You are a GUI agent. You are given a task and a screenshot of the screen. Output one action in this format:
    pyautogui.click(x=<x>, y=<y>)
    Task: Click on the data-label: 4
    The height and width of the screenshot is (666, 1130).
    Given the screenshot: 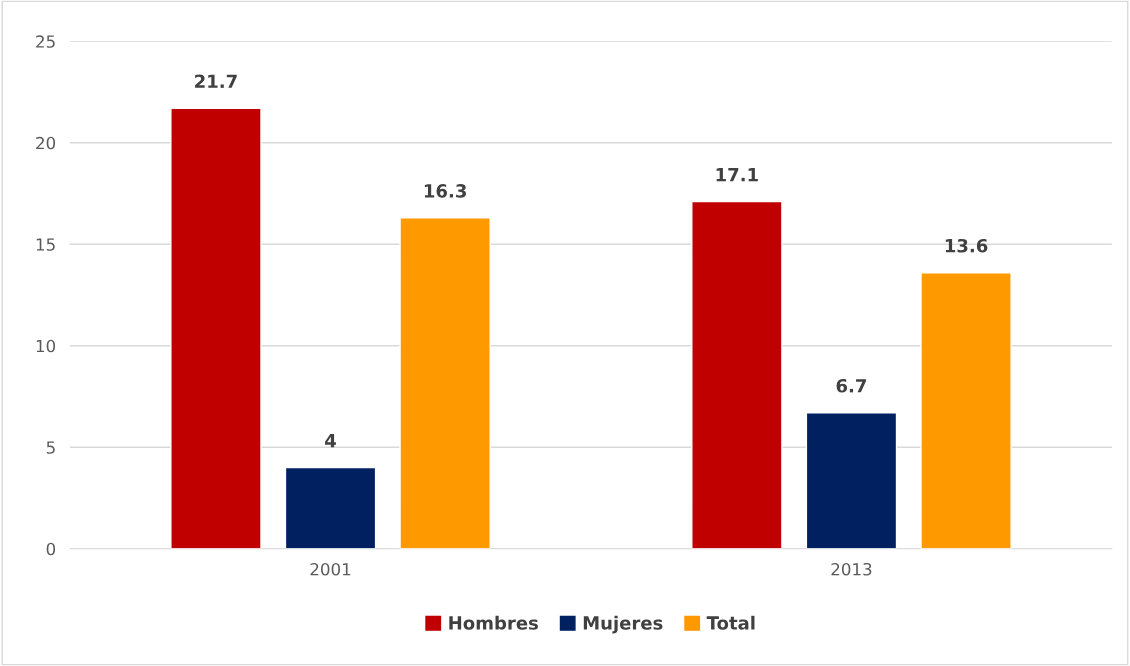 What is the action you would take?
    pyautogui.click(x=330, y=441)
    